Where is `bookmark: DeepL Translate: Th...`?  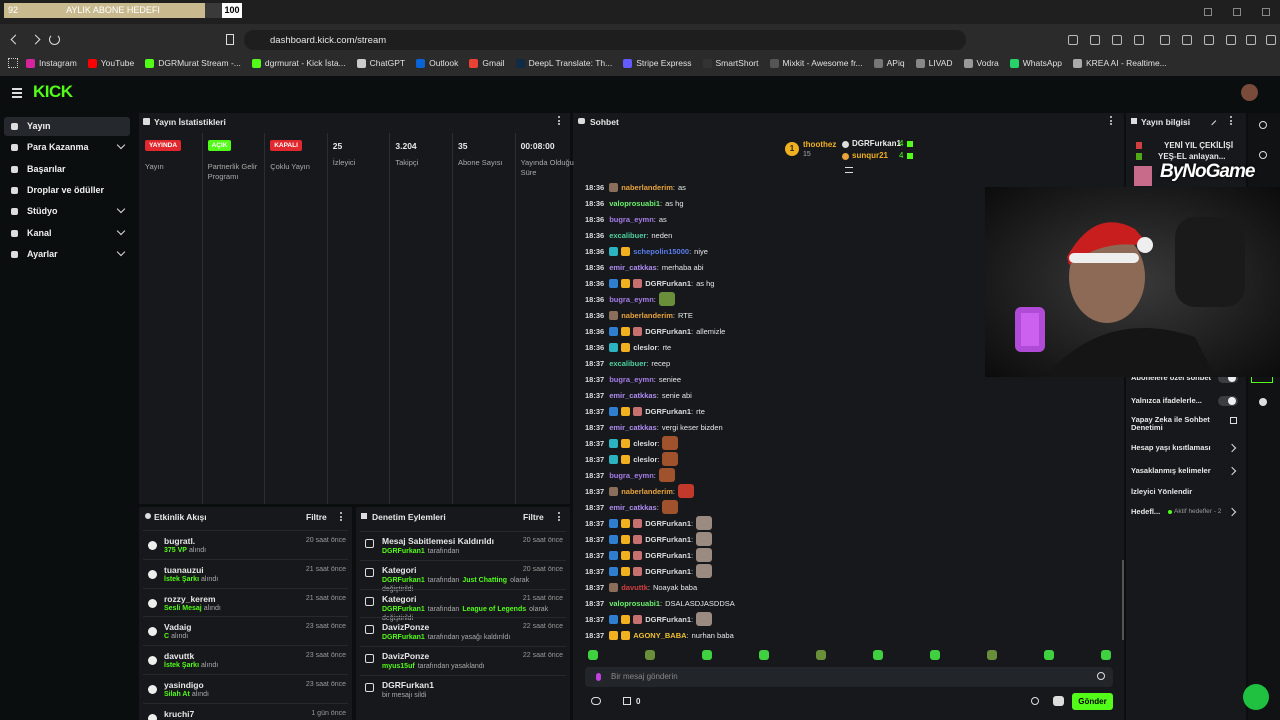 bookmark: DeepL Translate: Th... is located at coordinates (563, 63).